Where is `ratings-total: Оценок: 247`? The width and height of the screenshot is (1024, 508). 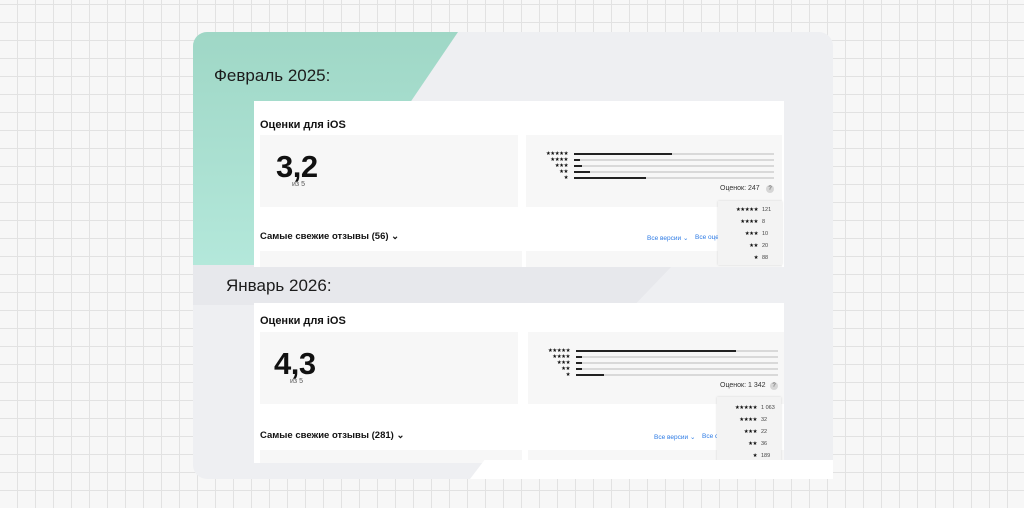 ratings-total: Оценок: 247 is located at coordinates (740, 188).